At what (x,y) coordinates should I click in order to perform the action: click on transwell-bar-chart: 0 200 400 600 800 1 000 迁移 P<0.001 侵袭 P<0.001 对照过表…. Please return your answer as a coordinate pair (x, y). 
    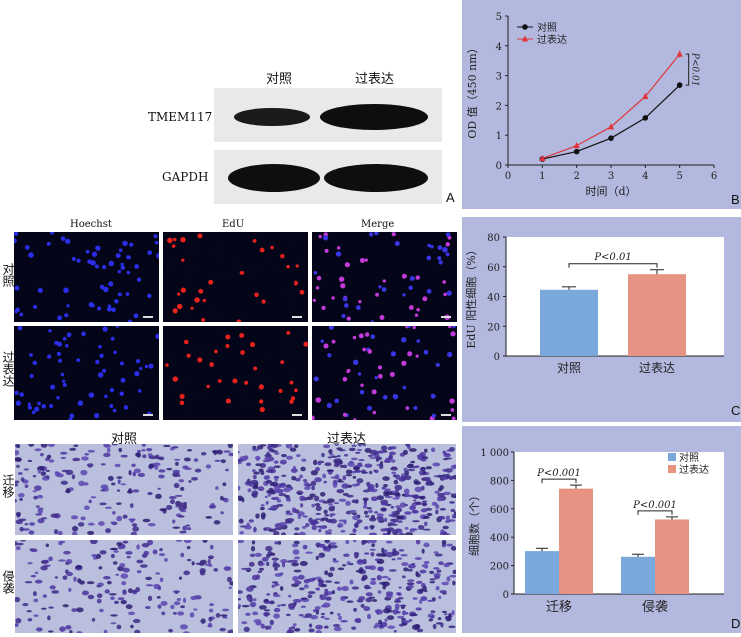
    Looking at the image, I should click on (596, 531).